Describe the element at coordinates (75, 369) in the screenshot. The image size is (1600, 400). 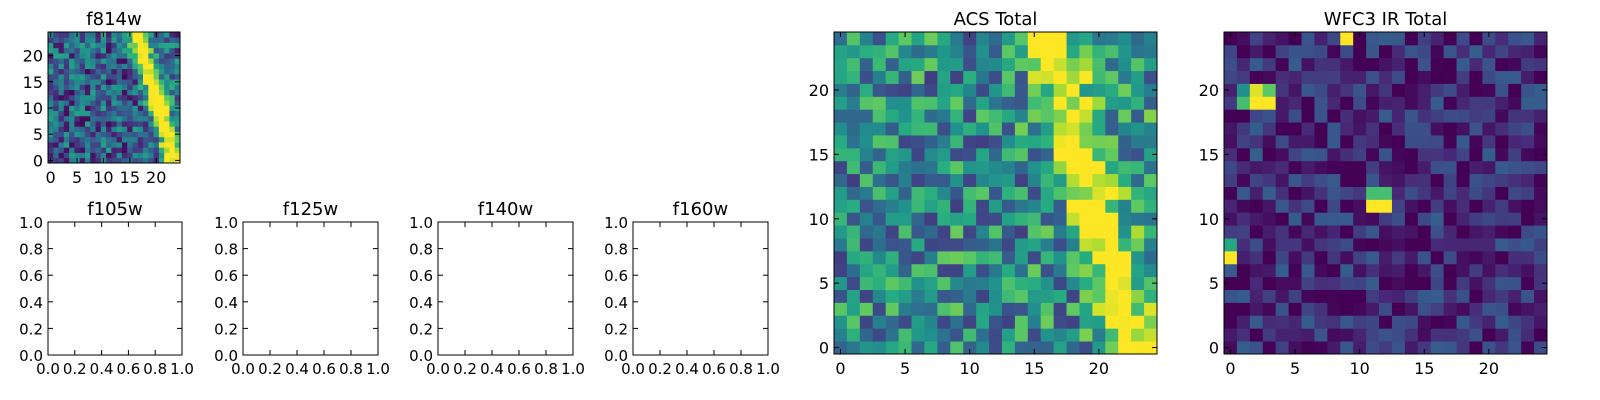
I see `f105w-xtick-label: 0.2` at that location.